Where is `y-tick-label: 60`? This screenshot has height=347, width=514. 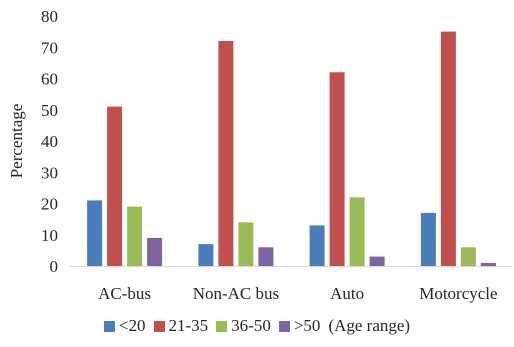 y-tick-label: 60 is located at coordinates (49, 79).